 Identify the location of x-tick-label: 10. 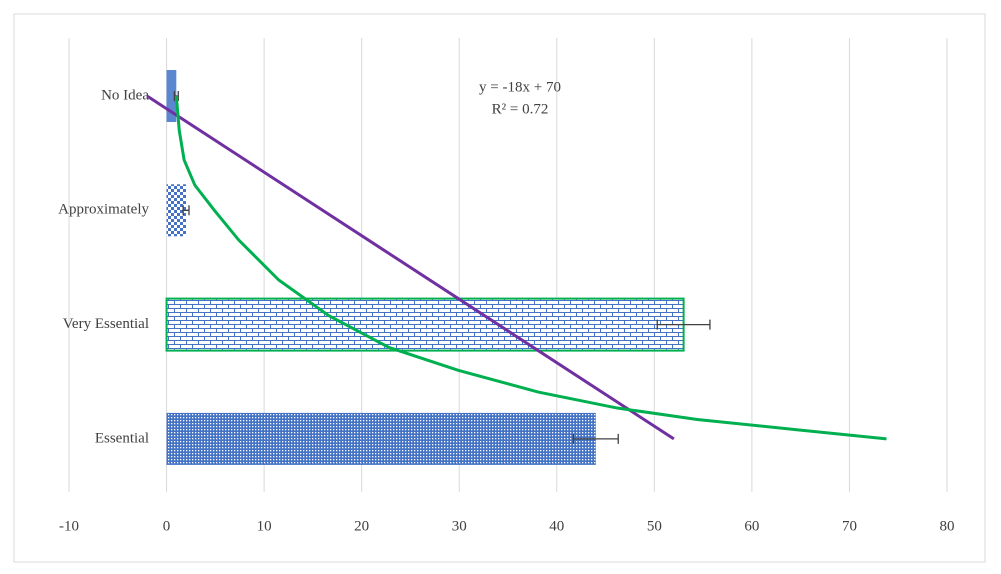
(264, 526).